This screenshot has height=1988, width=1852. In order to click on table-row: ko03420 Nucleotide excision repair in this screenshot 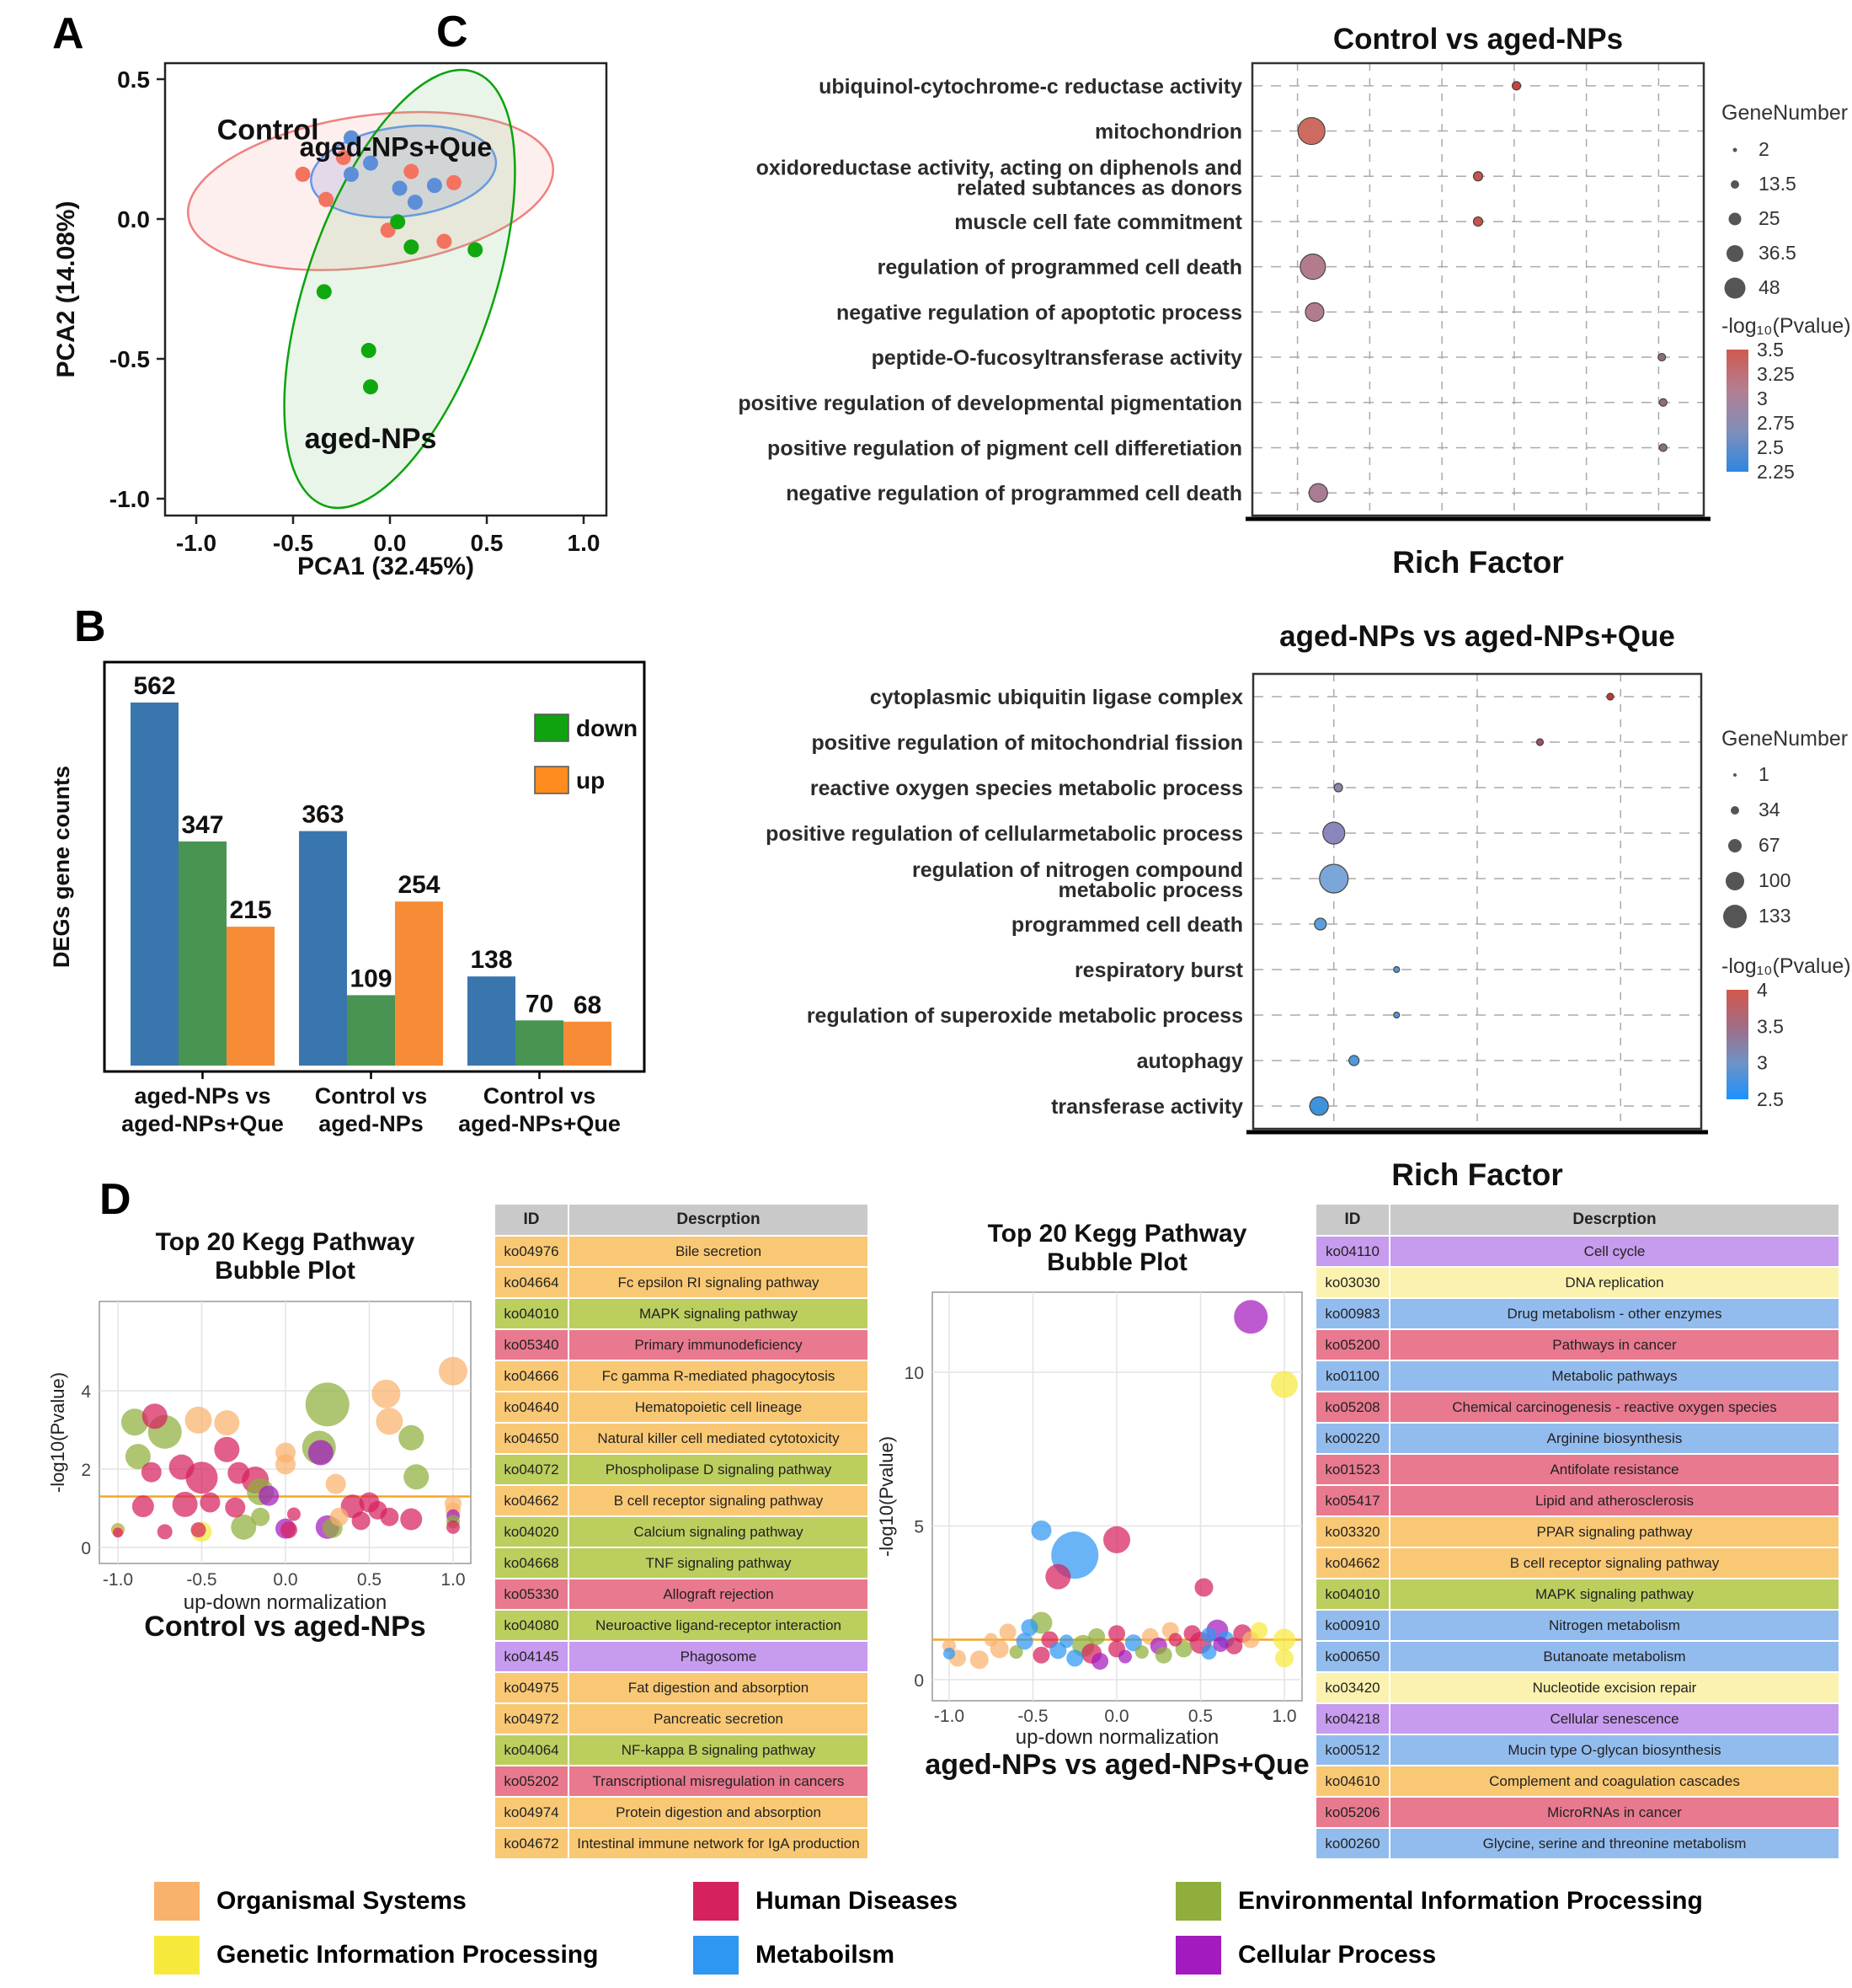, I will do `click(1577, 1687)`.